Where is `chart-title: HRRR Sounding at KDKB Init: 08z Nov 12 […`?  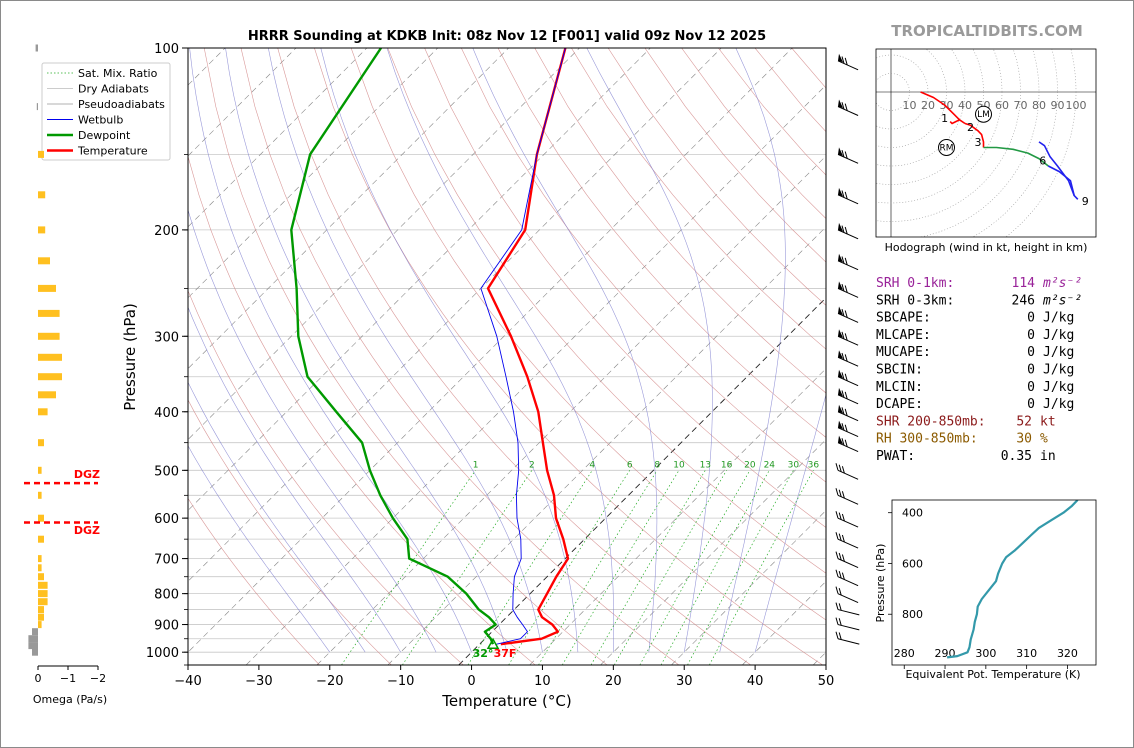 chart-title: HRRR Sounding at KDKB Init: 08z Nov 12 [… is located at coordinates (507, 36).